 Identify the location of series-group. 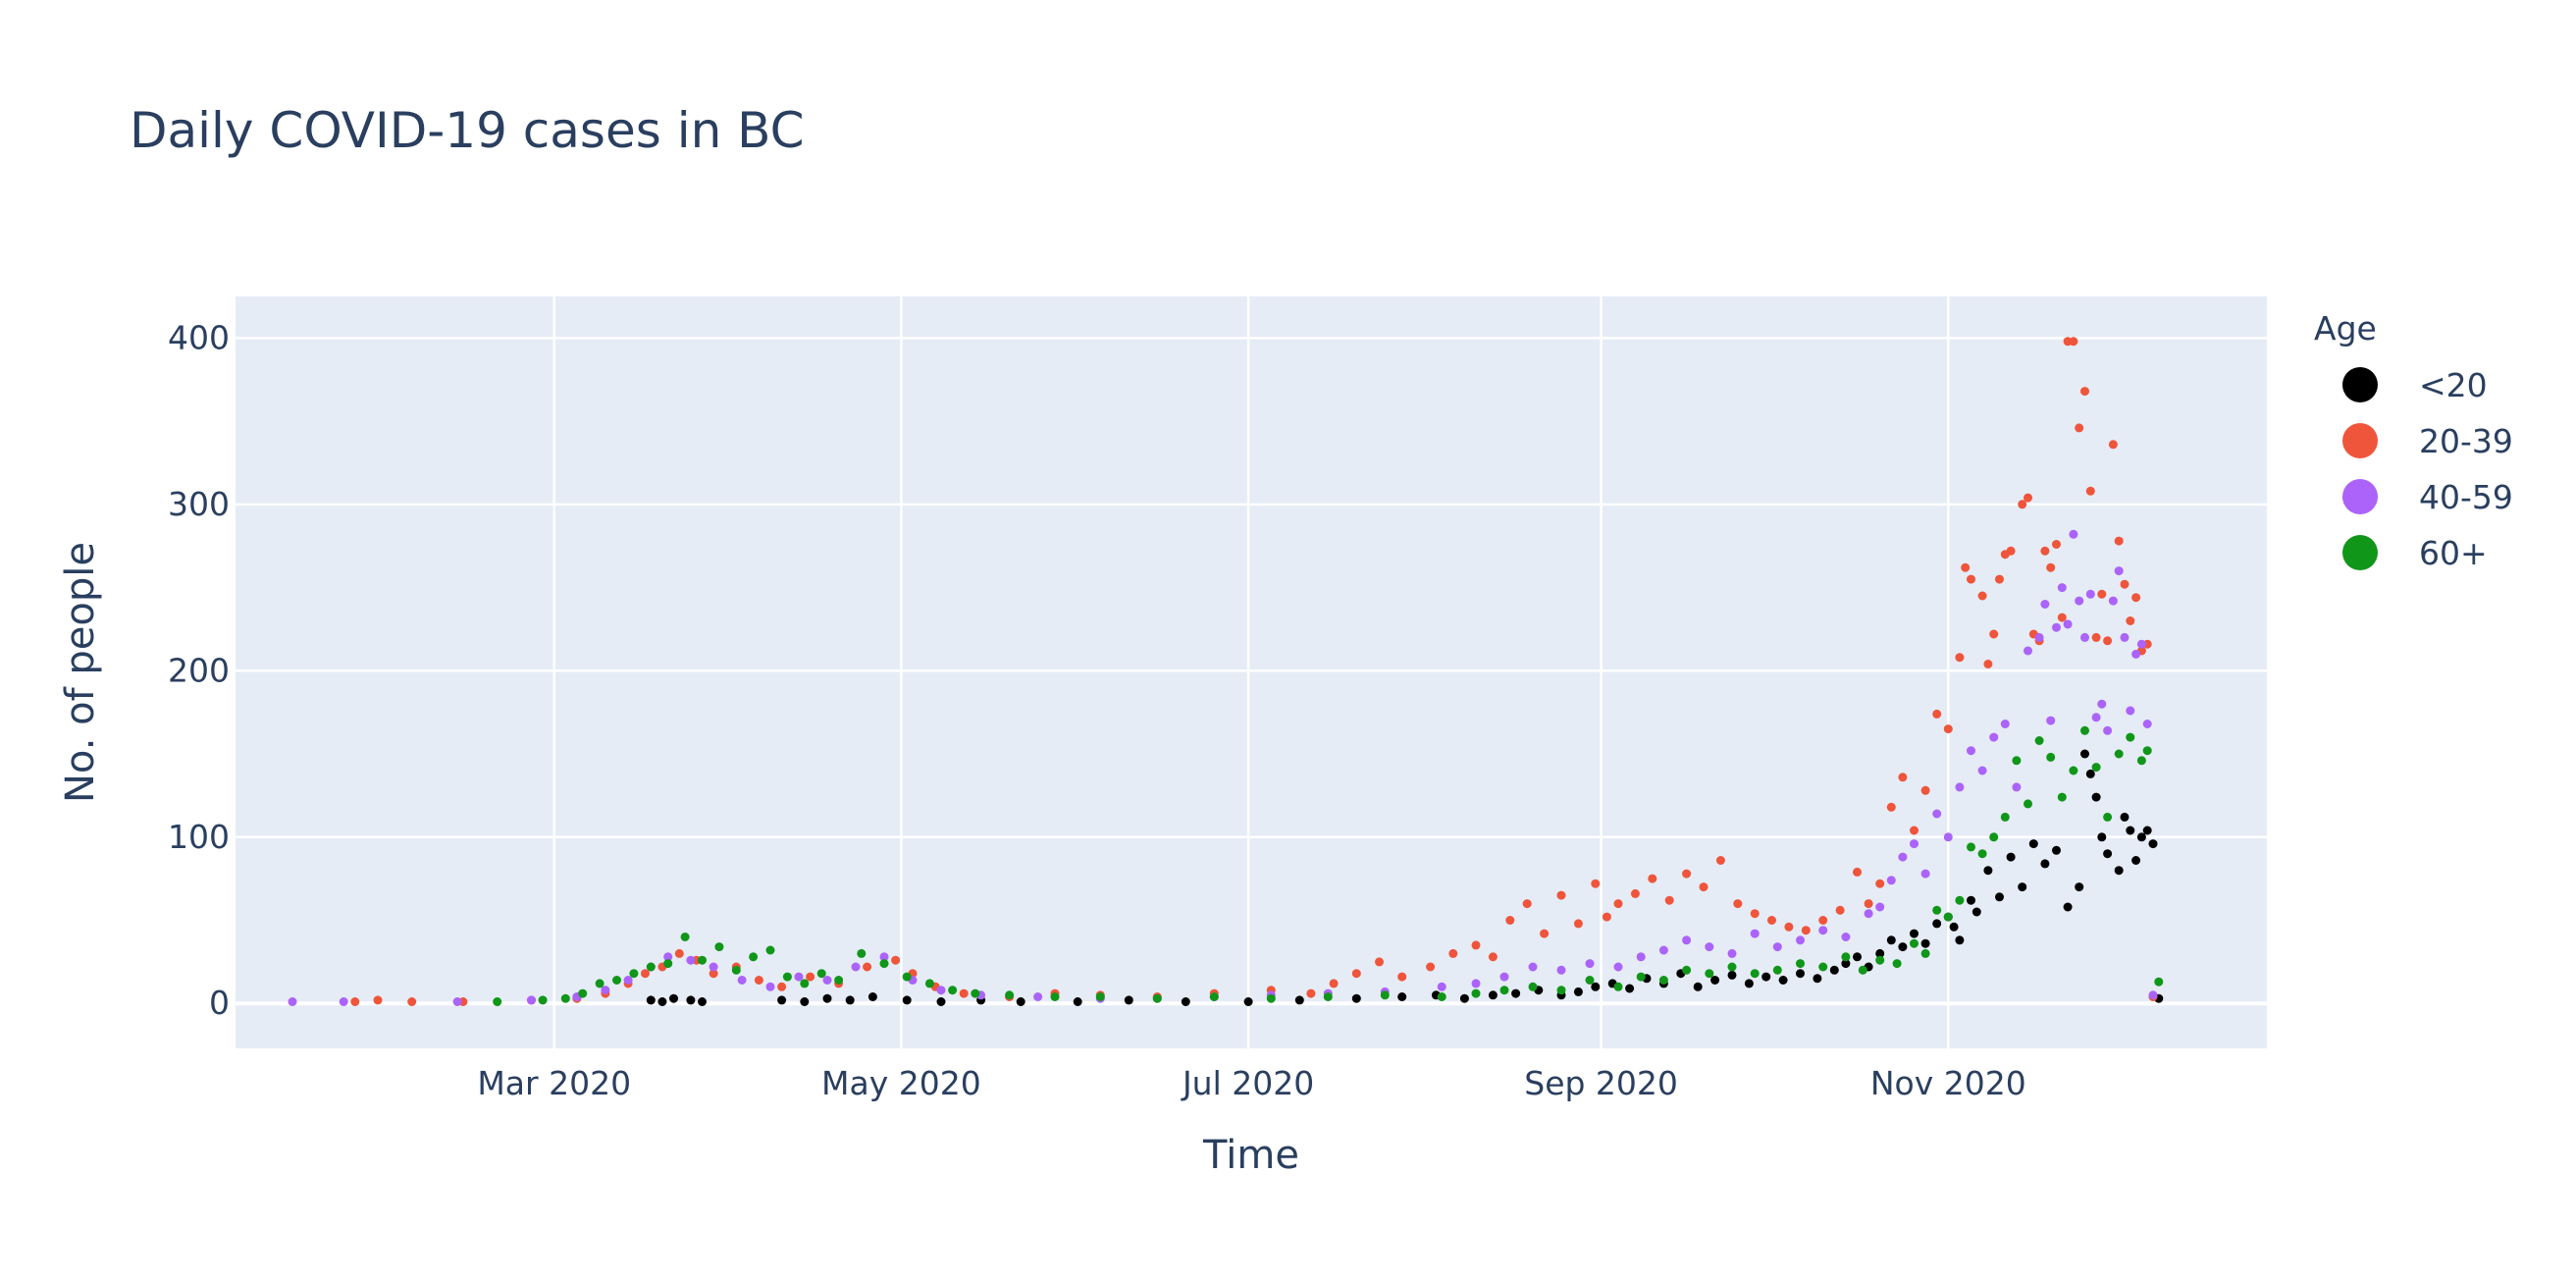
(1405, 877).